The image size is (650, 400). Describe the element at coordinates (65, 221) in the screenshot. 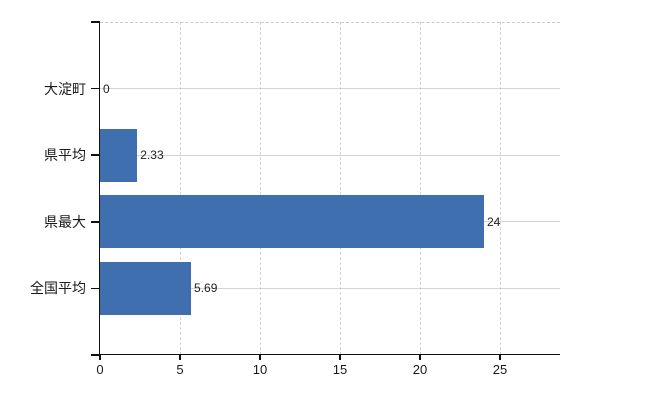

I see `category-label: 県最大` at that location.